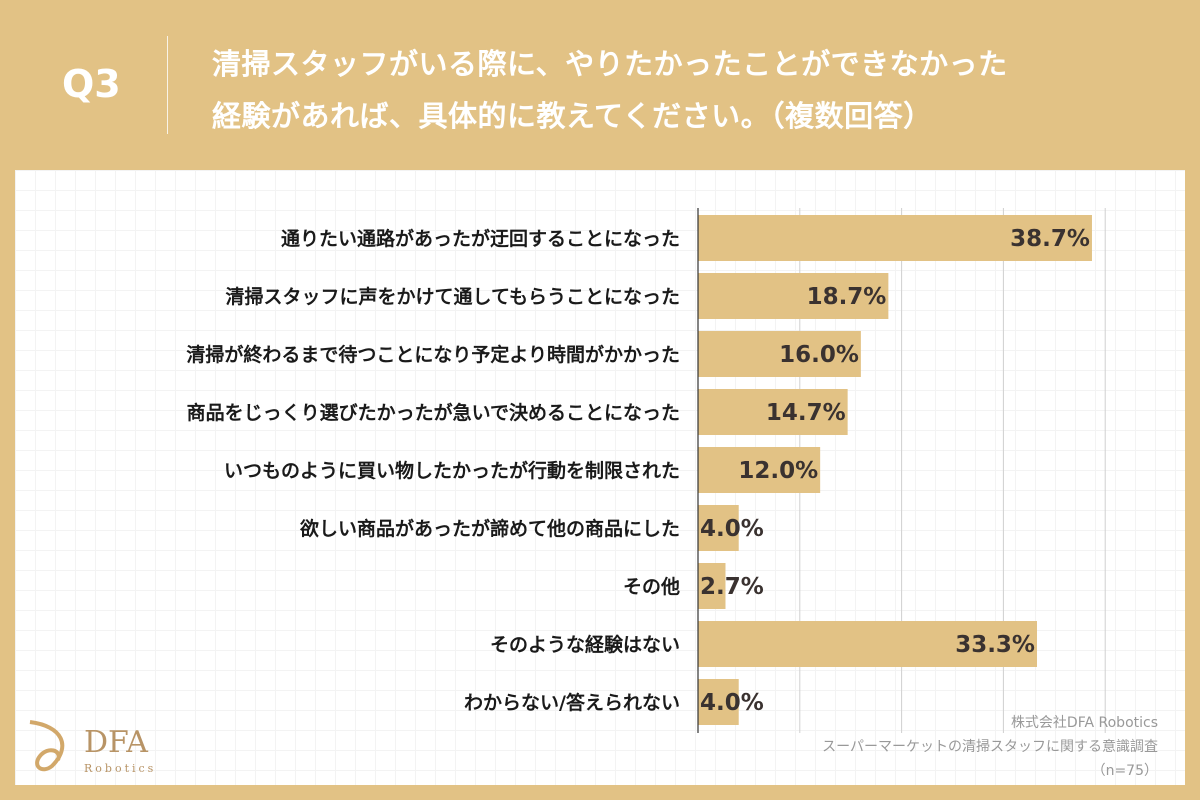  Describe the element at coordinates (572, 702) in the screenshot. I see `category-label: わからない/答えられない` at that location.